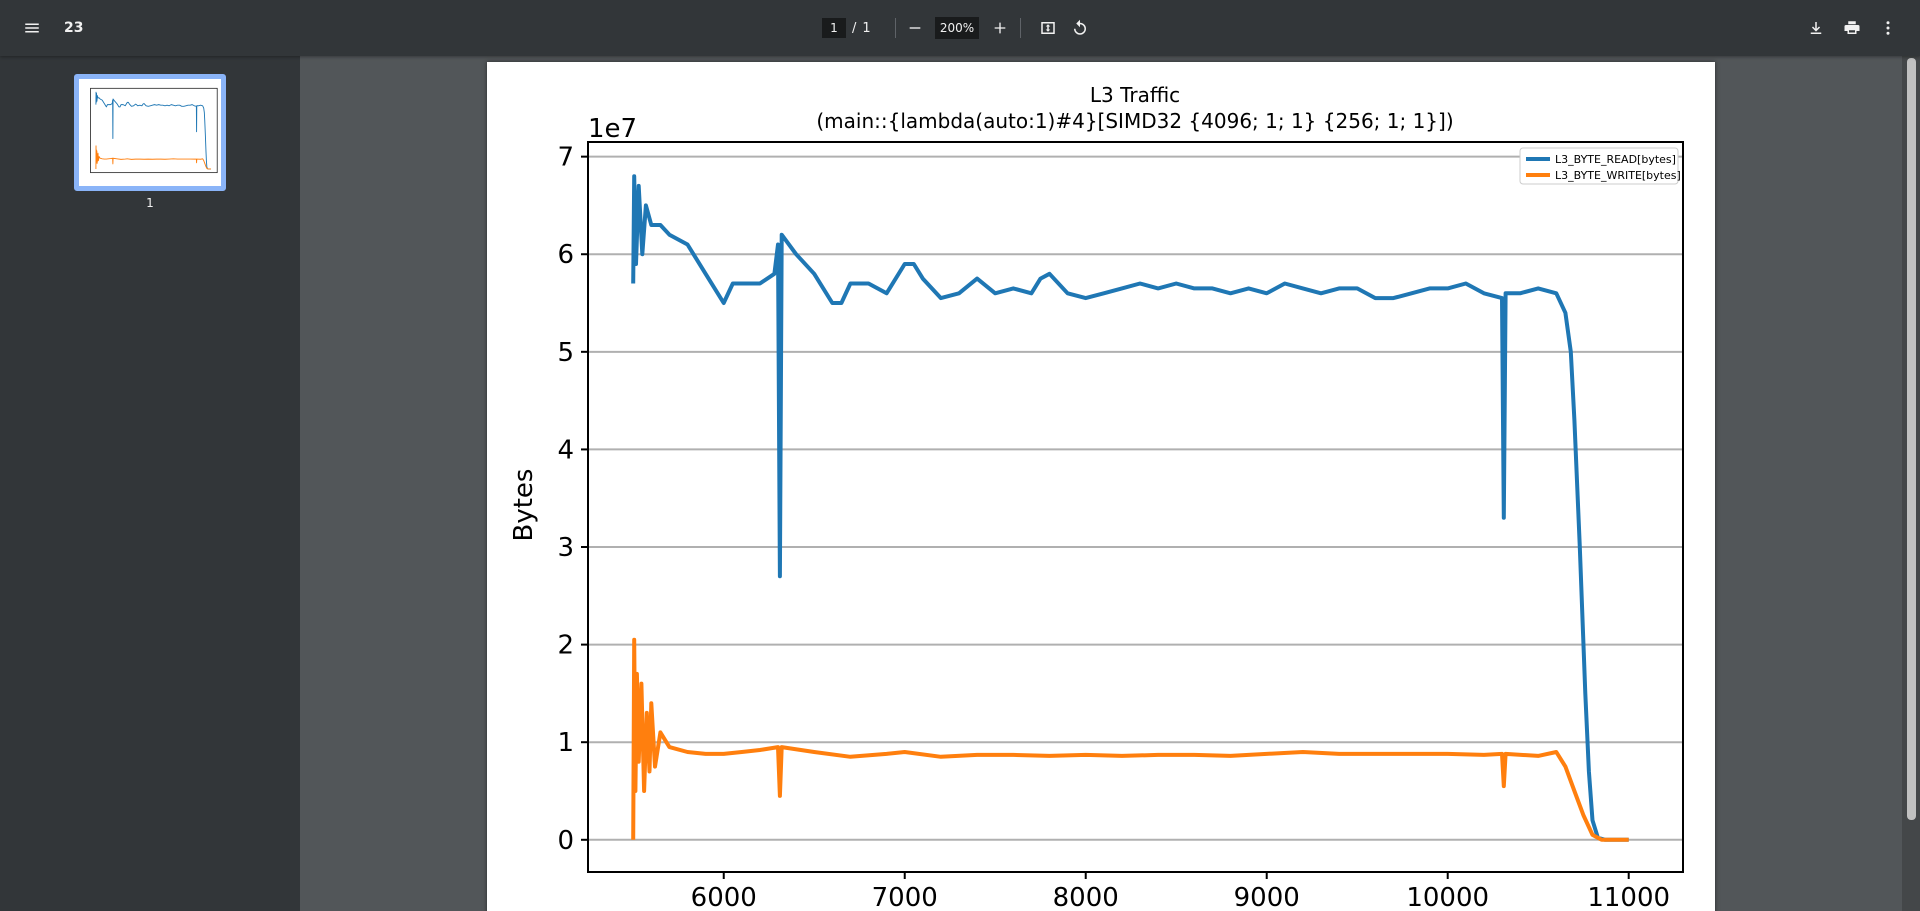 Image resolution: width=1920 pixels, height=911 pixels. I want to click on zoom-out-icon, so click(915, 28).